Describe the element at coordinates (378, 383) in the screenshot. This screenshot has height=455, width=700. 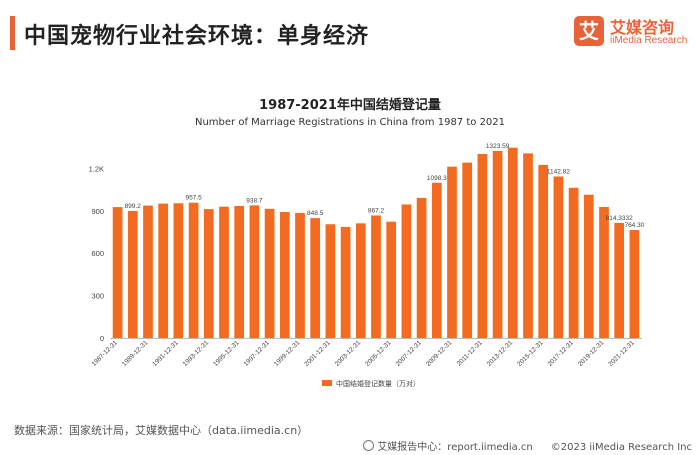
I see `legend-label: 中国结婚登记数量（万对）` at that location.